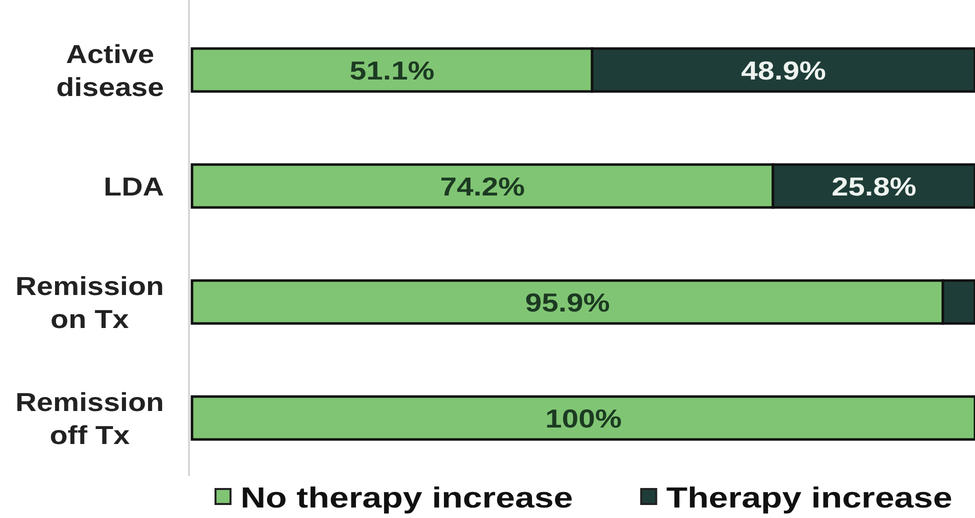 The image size is (975, 518). I want to click on legend-label: Therapy increase, so click(809, 497).